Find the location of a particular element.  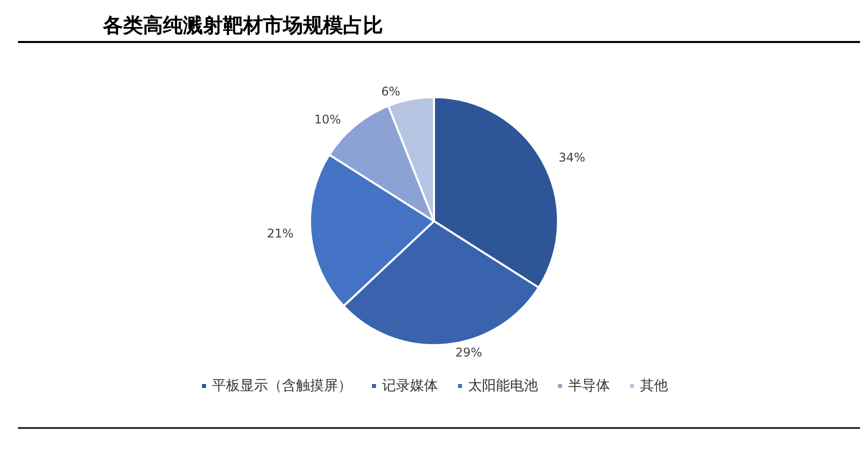

legend-label: 半导体 is located at coordinates (589, 386).